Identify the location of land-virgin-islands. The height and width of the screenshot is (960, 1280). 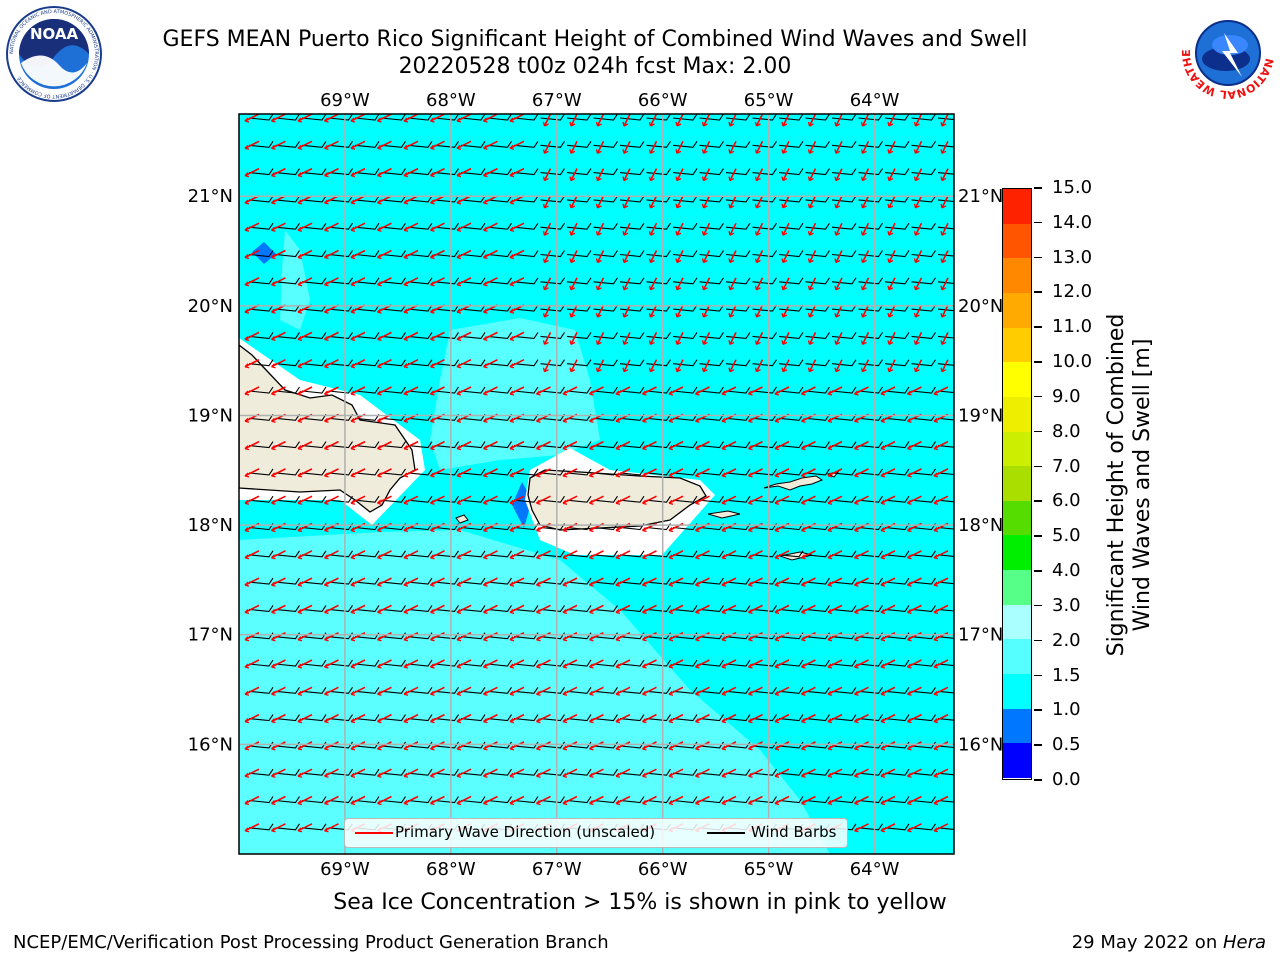
(793, 483).